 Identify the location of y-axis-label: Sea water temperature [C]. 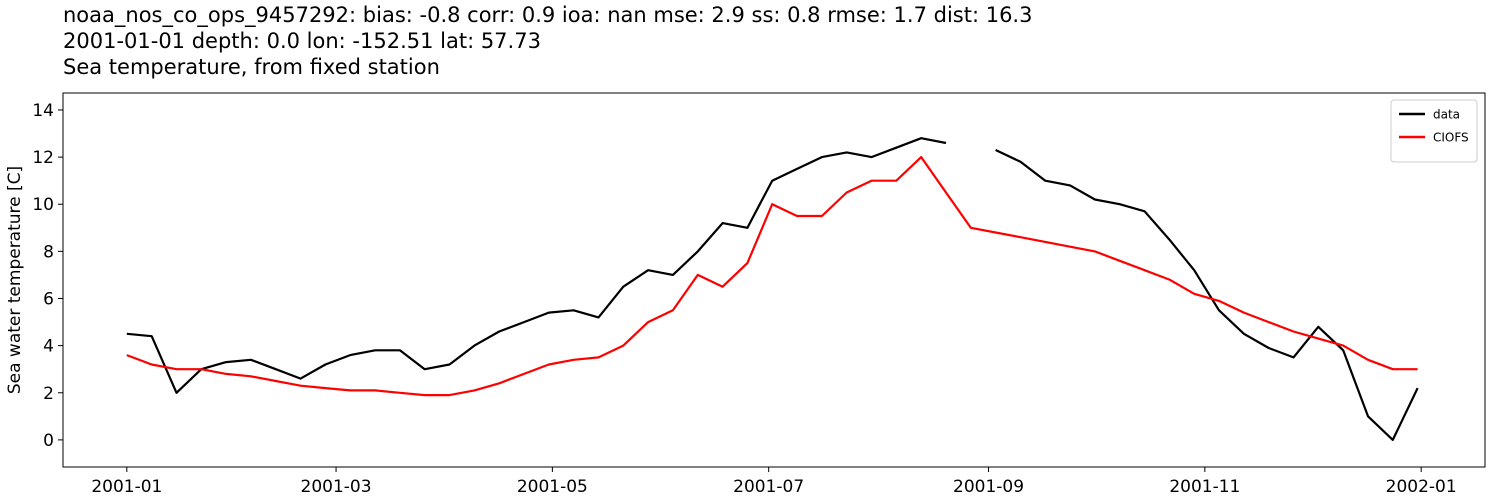
(15, 280).